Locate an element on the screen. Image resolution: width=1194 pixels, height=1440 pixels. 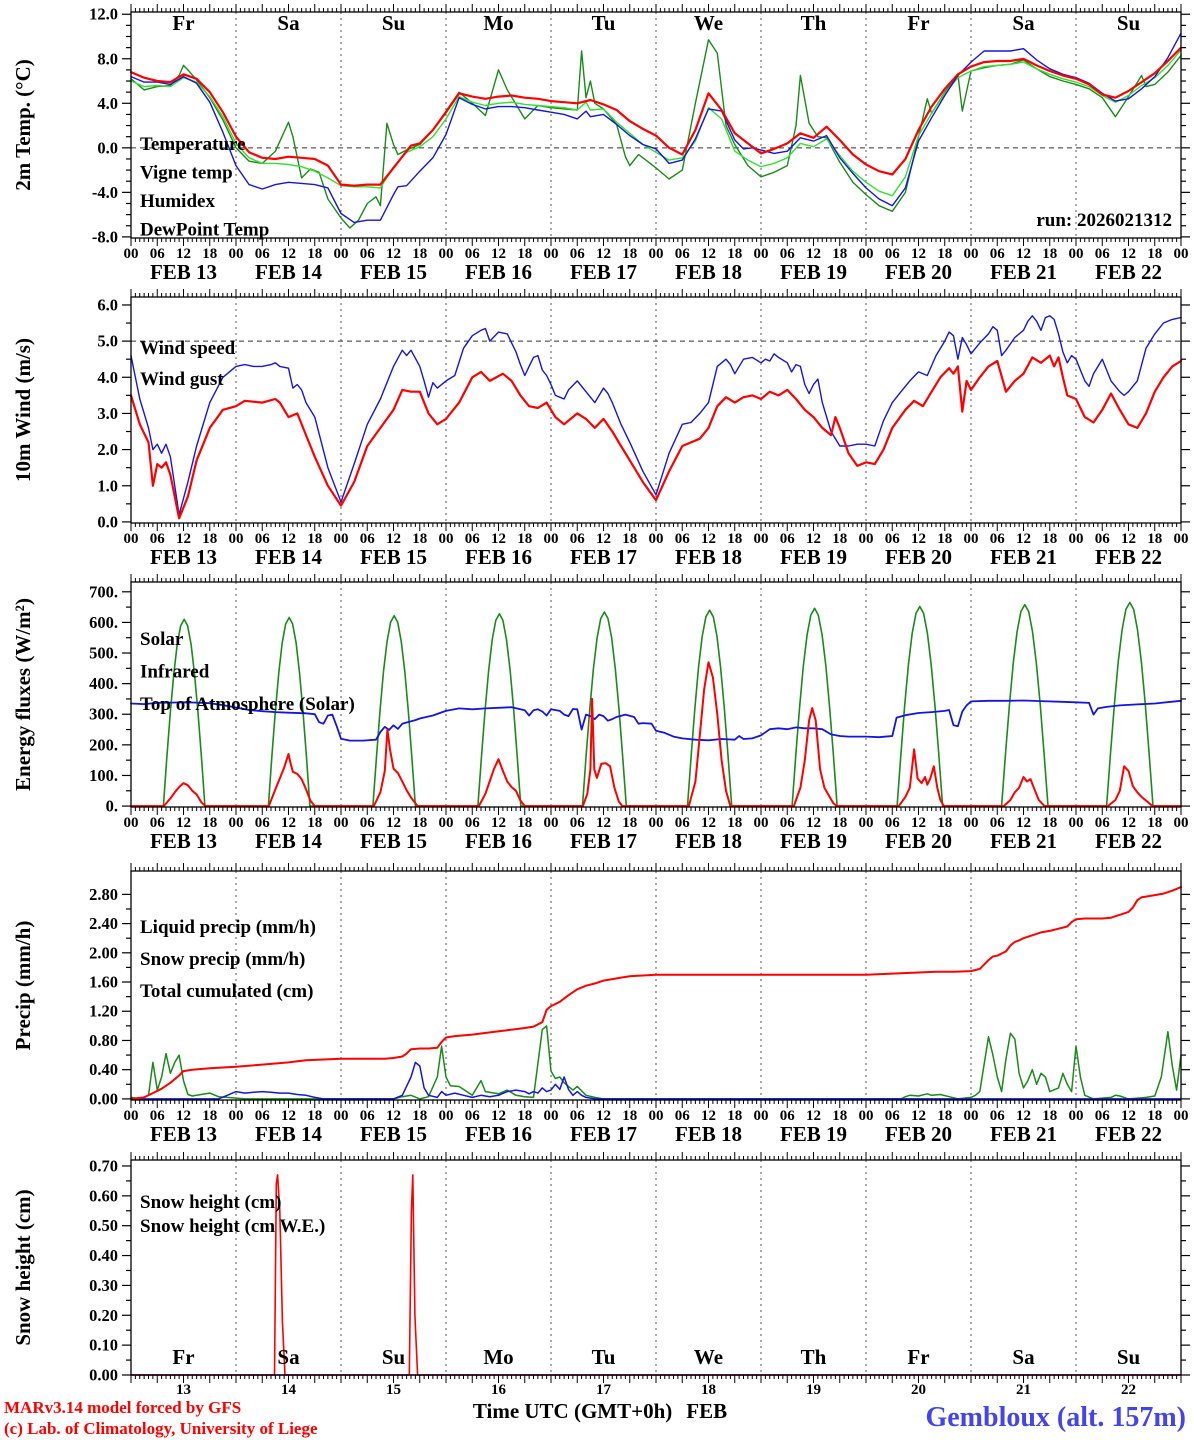
x-axis-title: Time UTC (GMT+0h) FEB is located at coordinates (600, 1411).